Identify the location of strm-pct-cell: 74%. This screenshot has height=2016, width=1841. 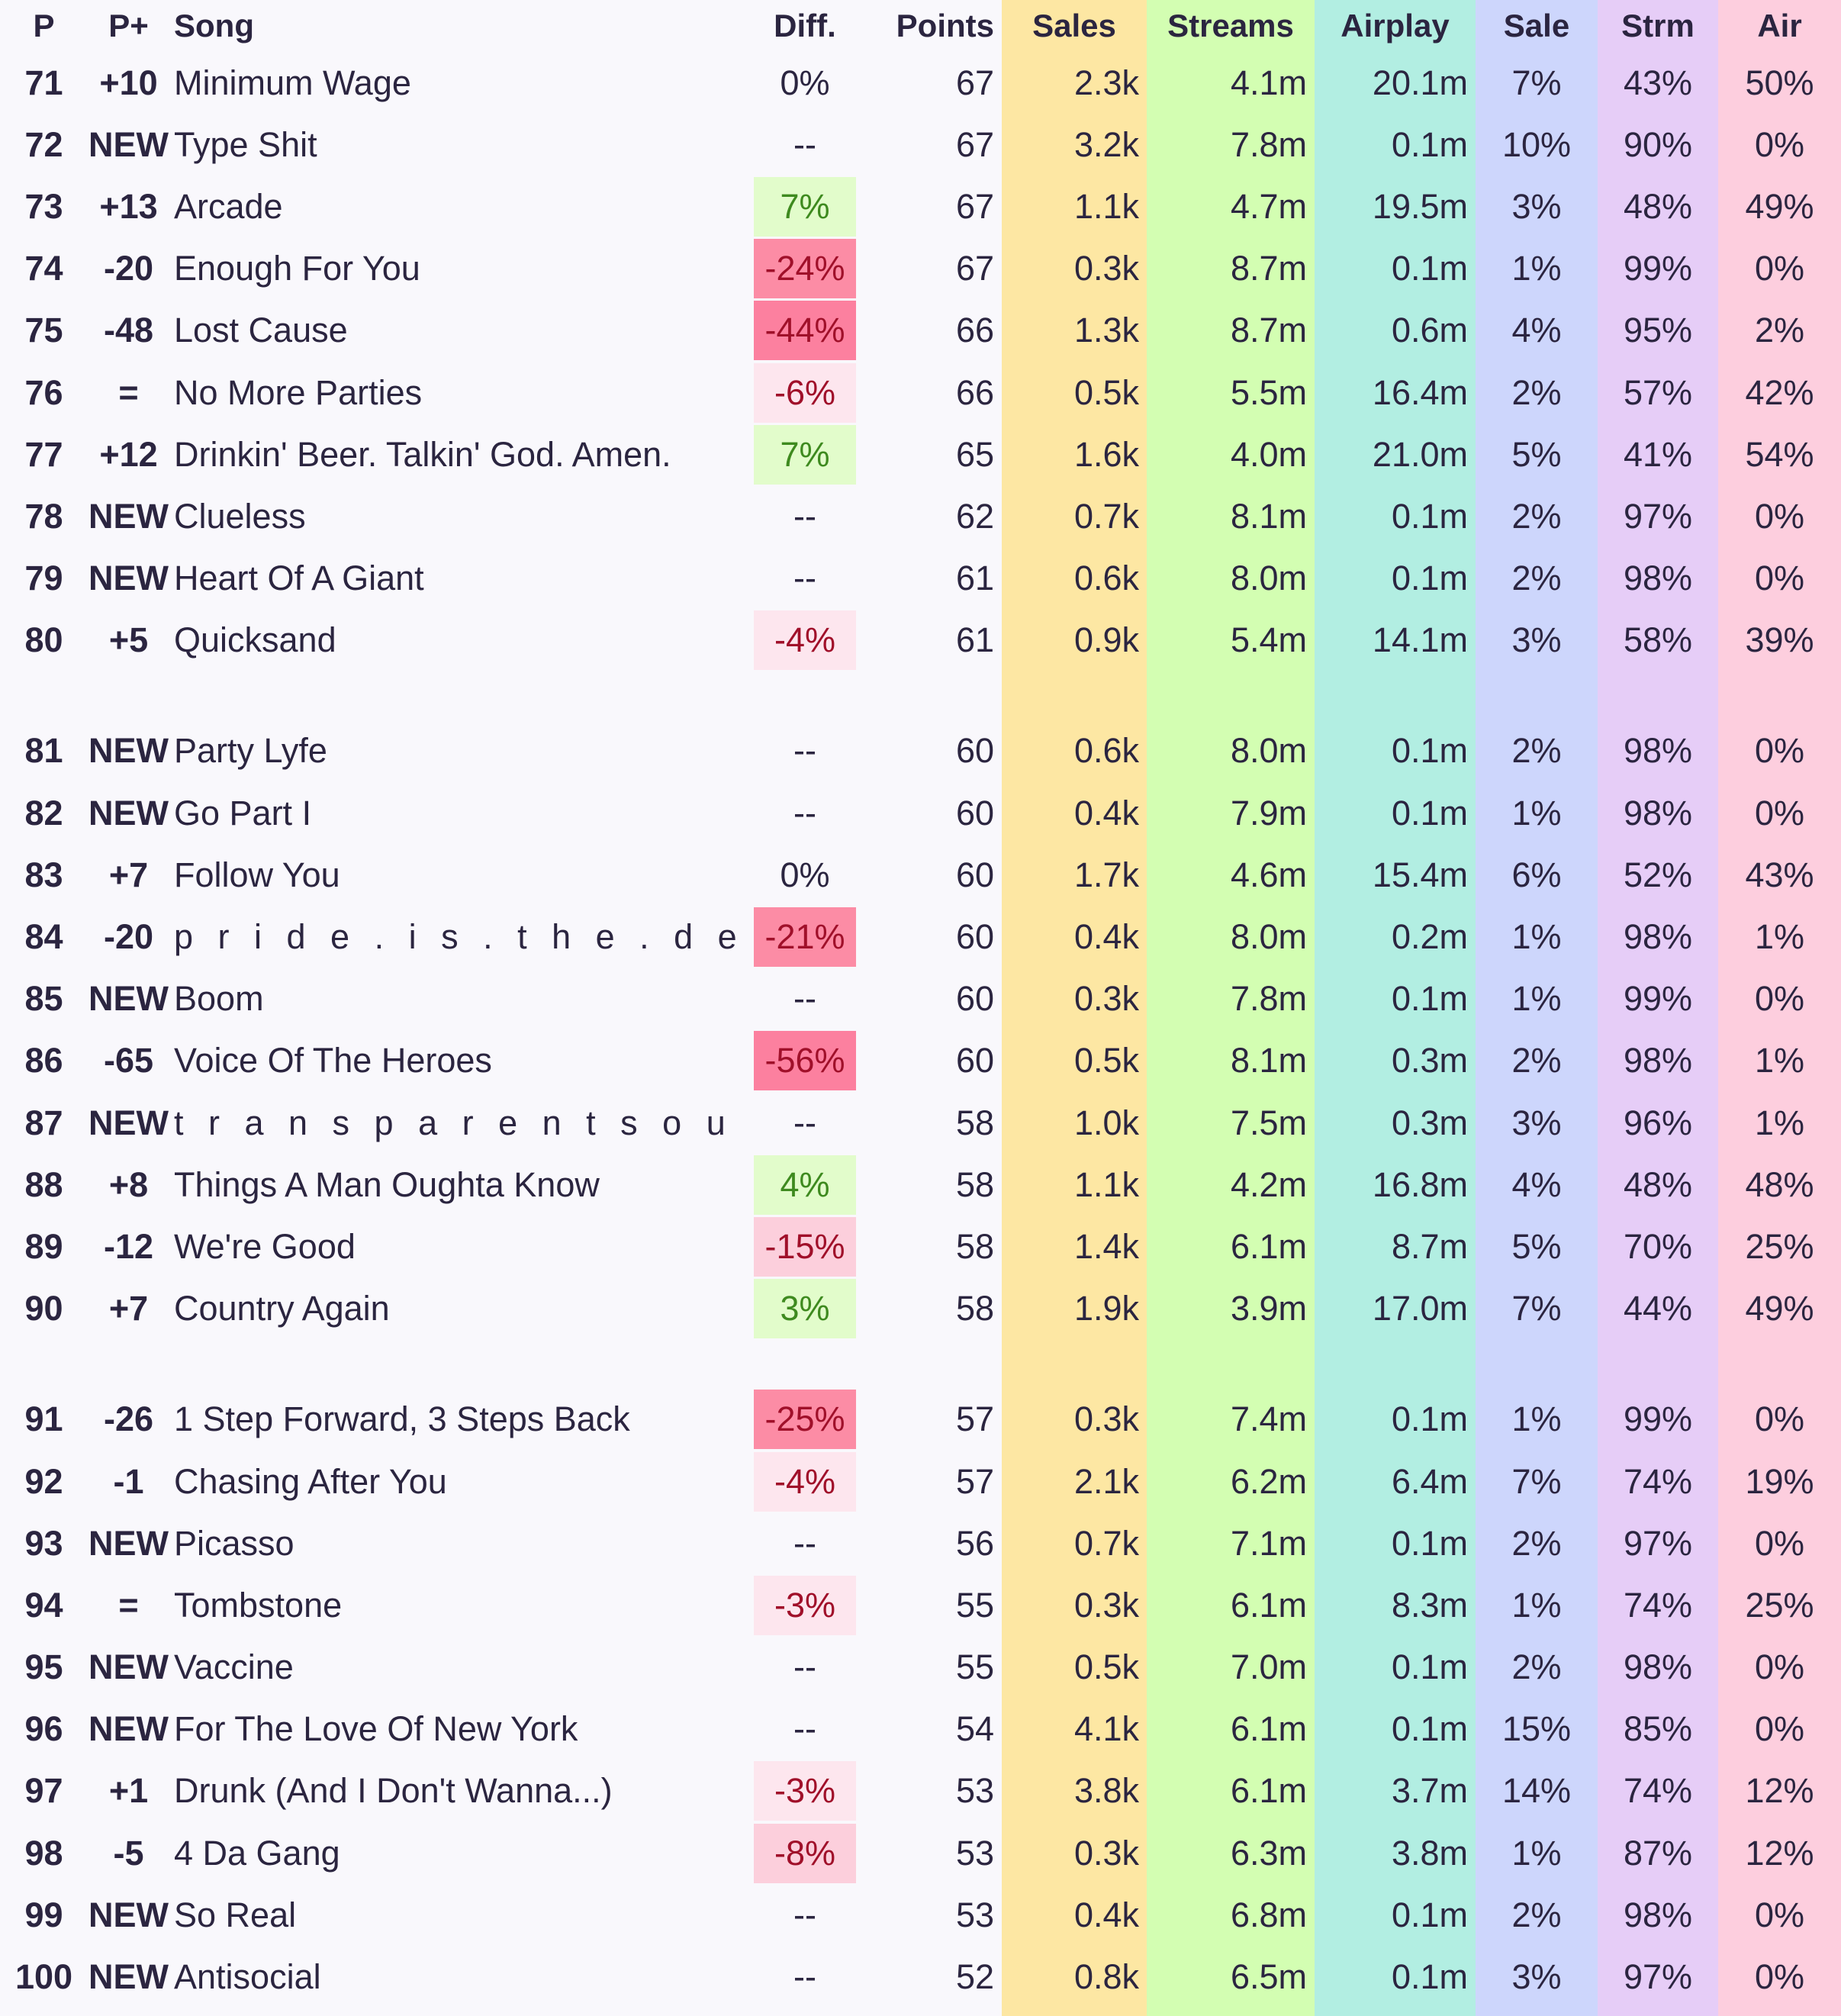
(1658, 1605).